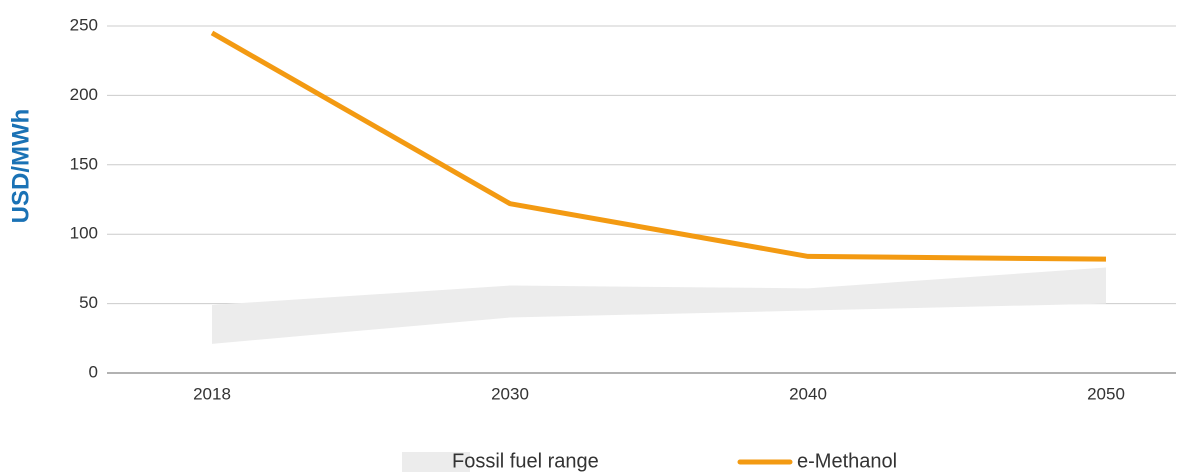 The width and height of the screenshot is (1194, 472). Describe the element at coordinates (808, 393) in the screenshot. I see `x-tick-label: 2040` at that location.